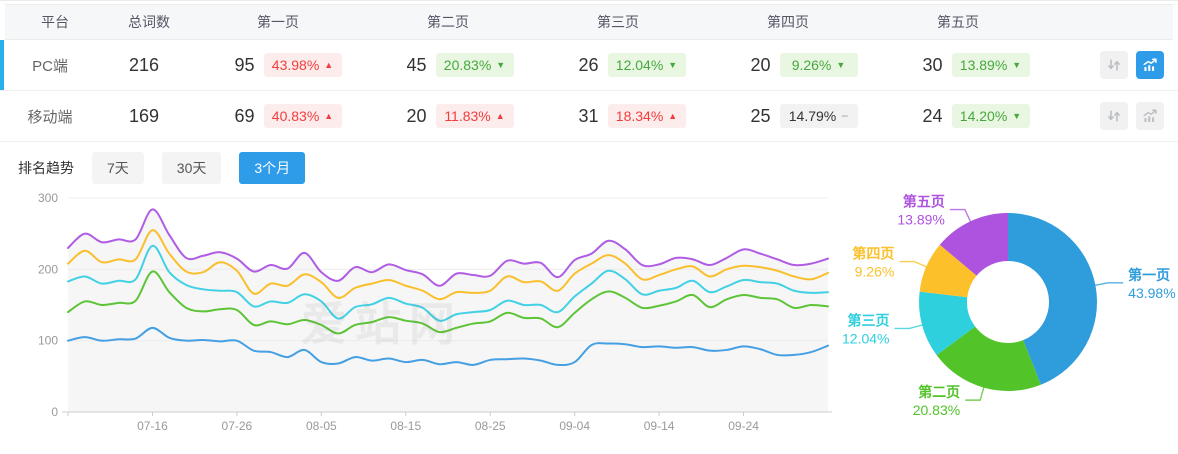 The width and height of the screenshot is (1178, 454). Describe the element at coordinates (448, 302) in the screenshot. I see `trend-line-page2` at that location.